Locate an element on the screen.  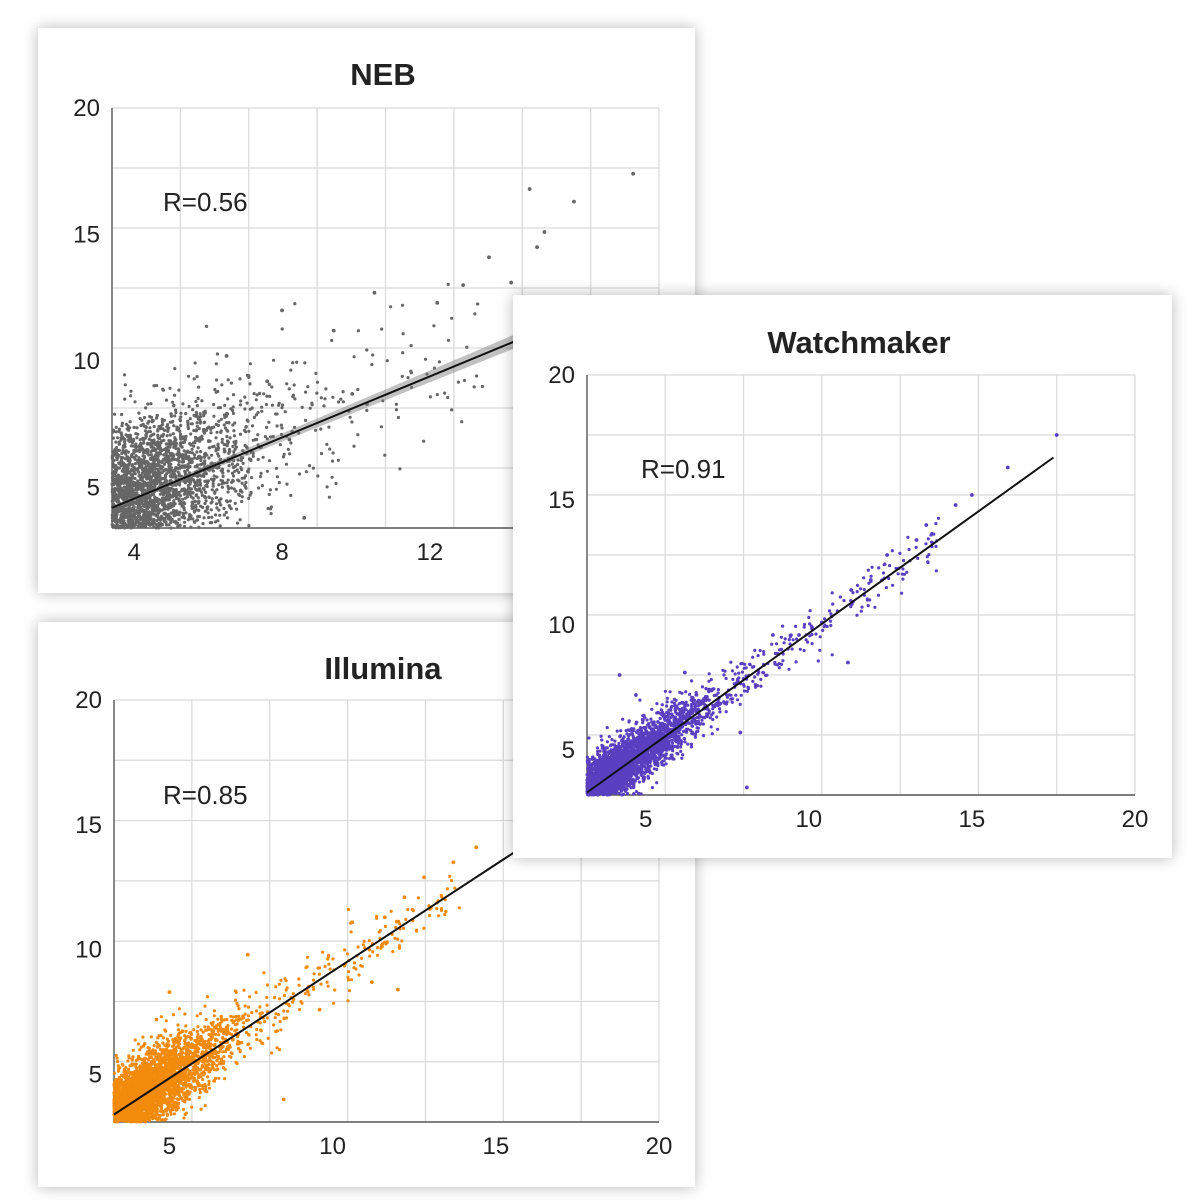
illumina-chart-title: Illumina is located at coordinates (383, 668).